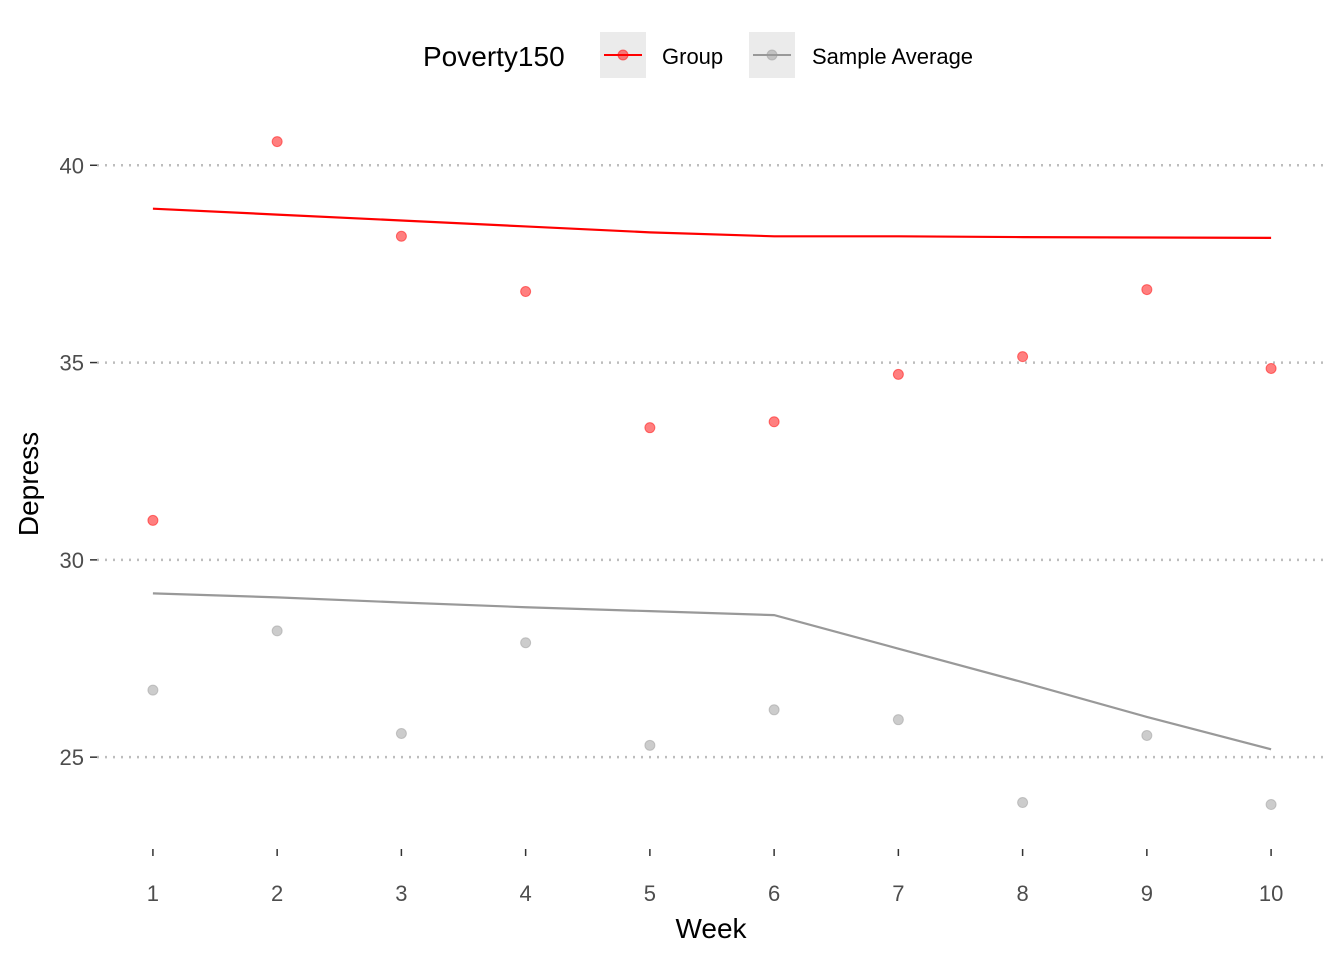 The height and width of the screenshot is (960, 1344). What do you see at coordinates (153, 893) in the screenshot?
I see `x-tick-label-1: 1` at bounding box center [153, 893].